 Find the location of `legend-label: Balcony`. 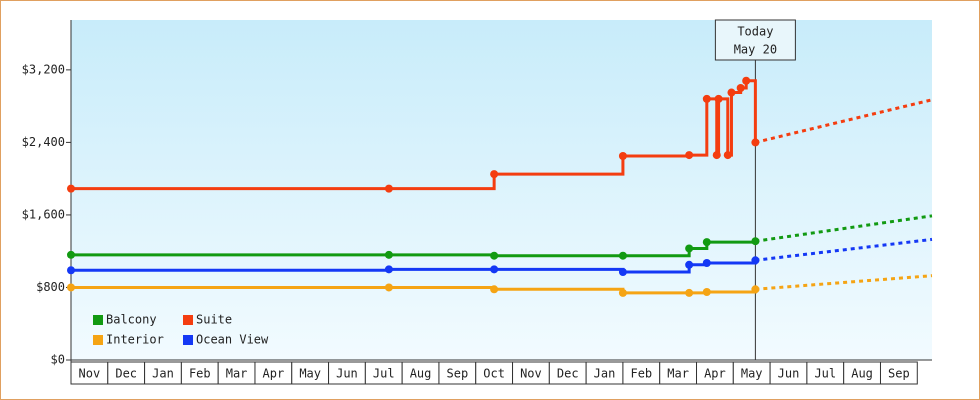

legend-label: Balcony is located at coordinates (131, 320).